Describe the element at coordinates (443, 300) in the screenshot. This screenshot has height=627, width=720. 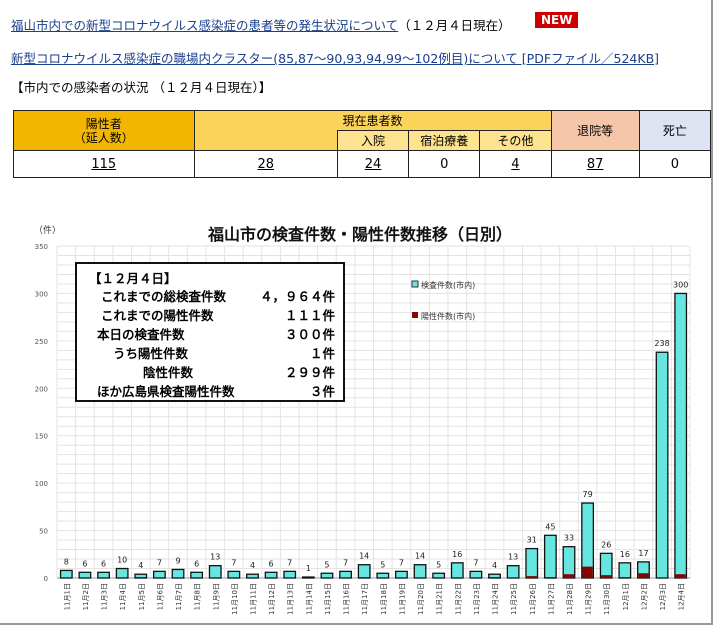
I see `legend: 検査件数(市内) 陽性件数(市内)` at that location.